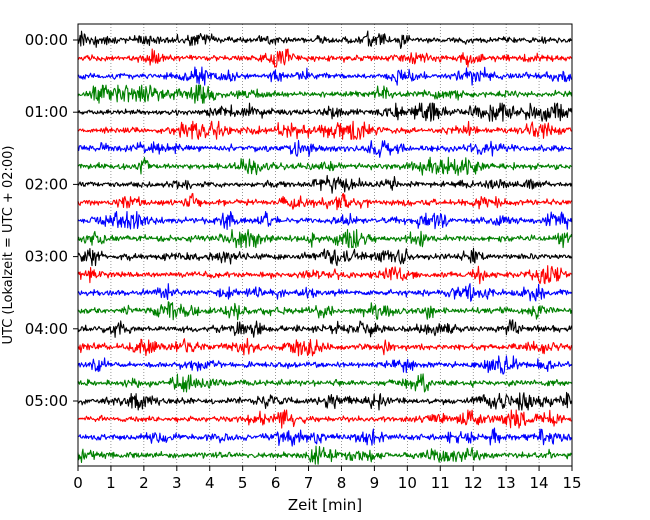 This screenshot has height=520, width=650. Describe the element at coordinates (375, 483) in the screenshot. I see `x-tick-label-9: 9` at that location.